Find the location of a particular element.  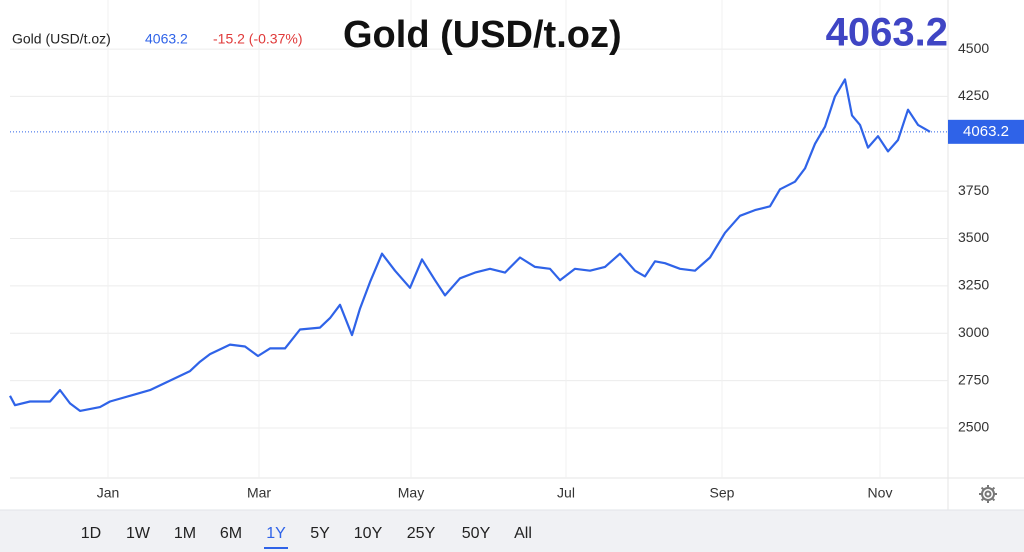

range-button: 5Y is located at coordinates (320, 533).